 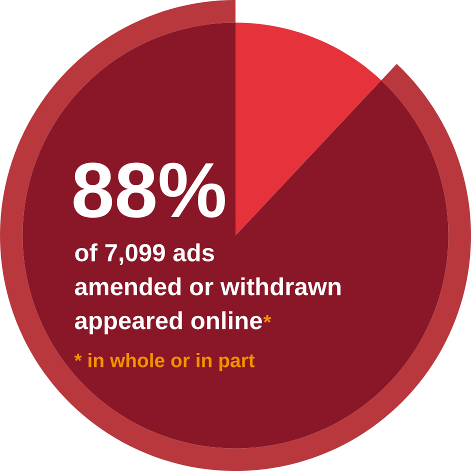 I want to click on text: appeared online, so click(x=168, y=322).